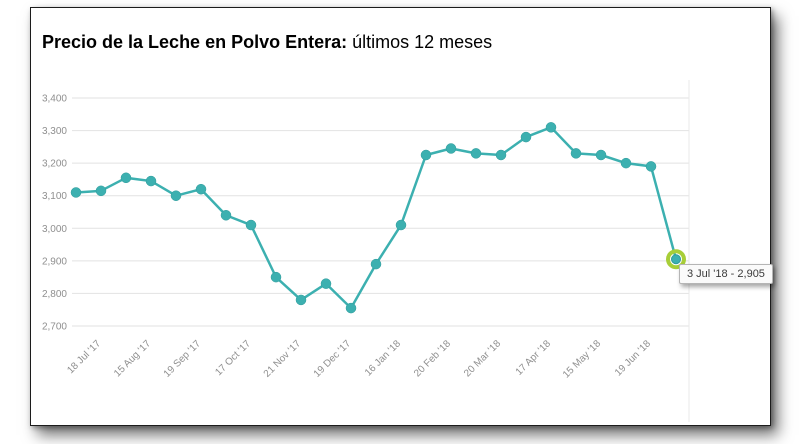  I want to click on x-axis-label: 20 Mar '18, so click(482, 358).